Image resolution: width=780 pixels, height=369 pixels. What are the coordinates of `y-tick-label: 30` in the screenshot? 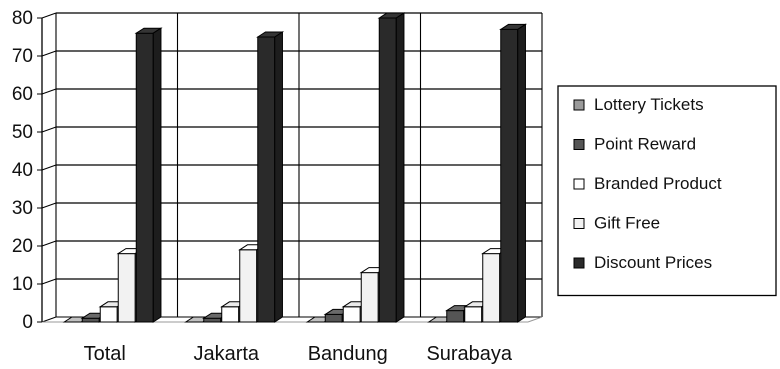 It's located at (22, 208).